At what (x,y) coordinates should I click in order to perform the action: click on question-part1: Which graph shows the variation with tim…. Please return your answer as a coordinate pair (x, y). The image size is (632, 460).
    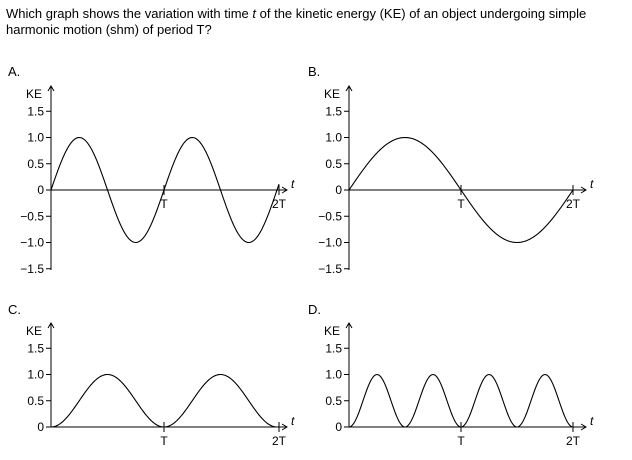
    Looking at the image, I should click on (129, 13).